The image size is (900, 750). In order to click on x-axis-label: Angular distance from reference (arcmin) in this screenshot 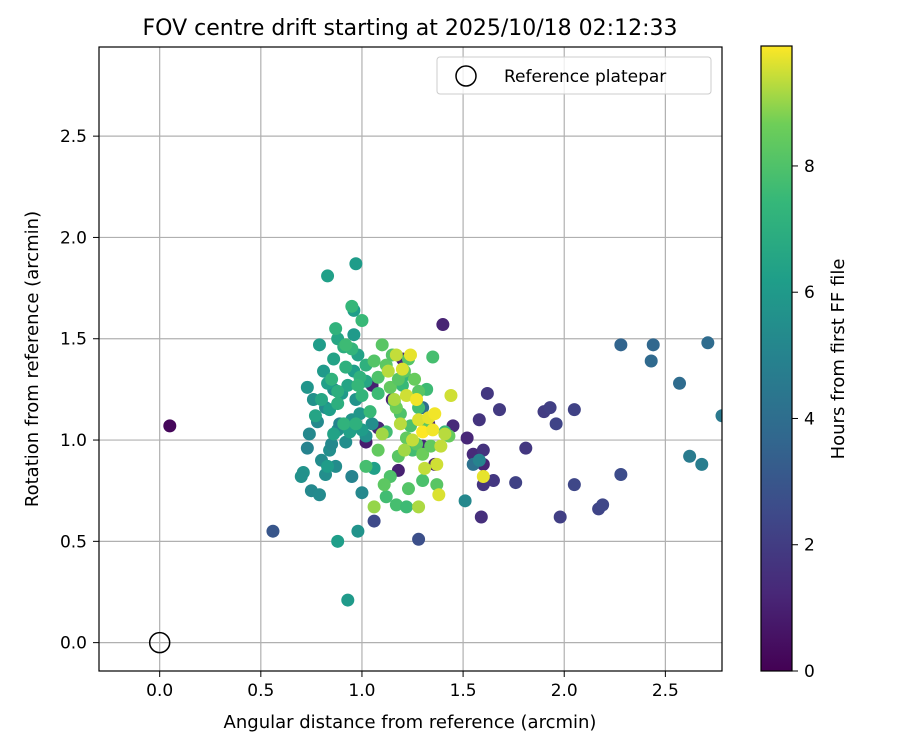, I will do `click(410, 722)`.